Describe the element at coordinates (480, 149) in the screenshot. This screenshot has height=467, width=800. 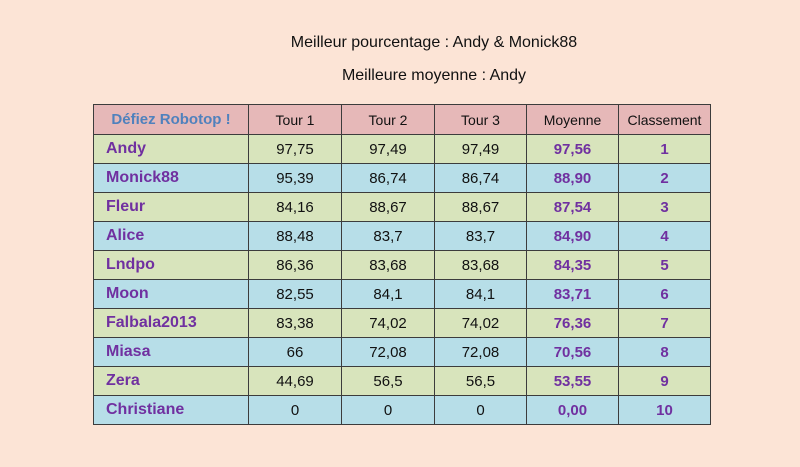
I see `tour3-score: 97,49` at that location.